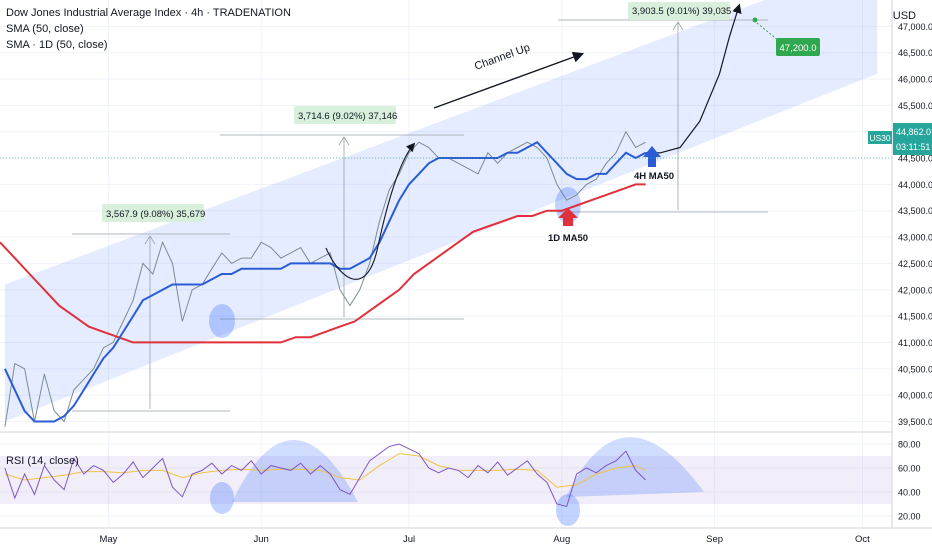 The width and height of the screenshot is (932, 550). Describe the element at coordinates (915, 290) in the screenshot. I see `y-tick-label: 42,000.0` at that location.